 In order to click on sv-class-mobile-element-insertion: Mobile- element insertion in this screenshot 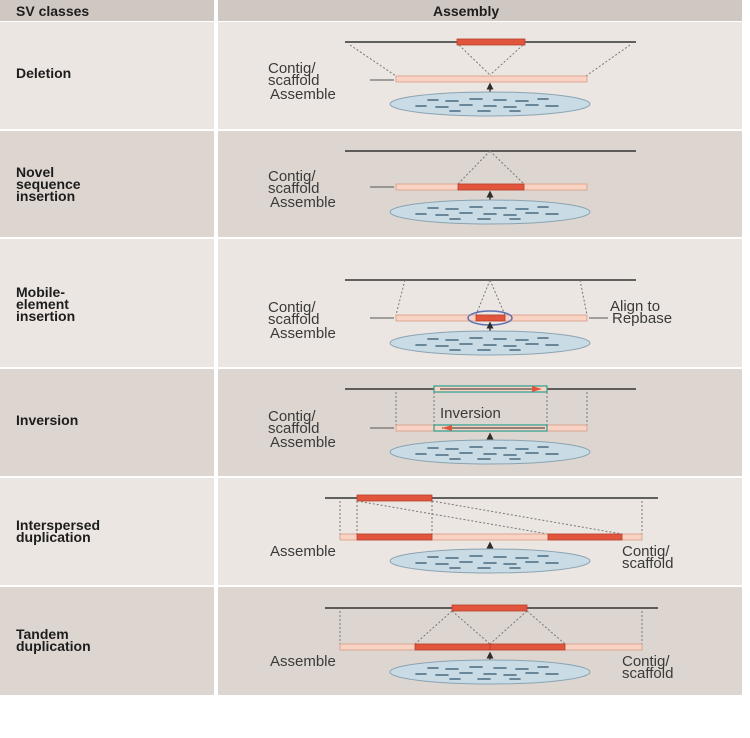, I will do `click(46, 304)`.